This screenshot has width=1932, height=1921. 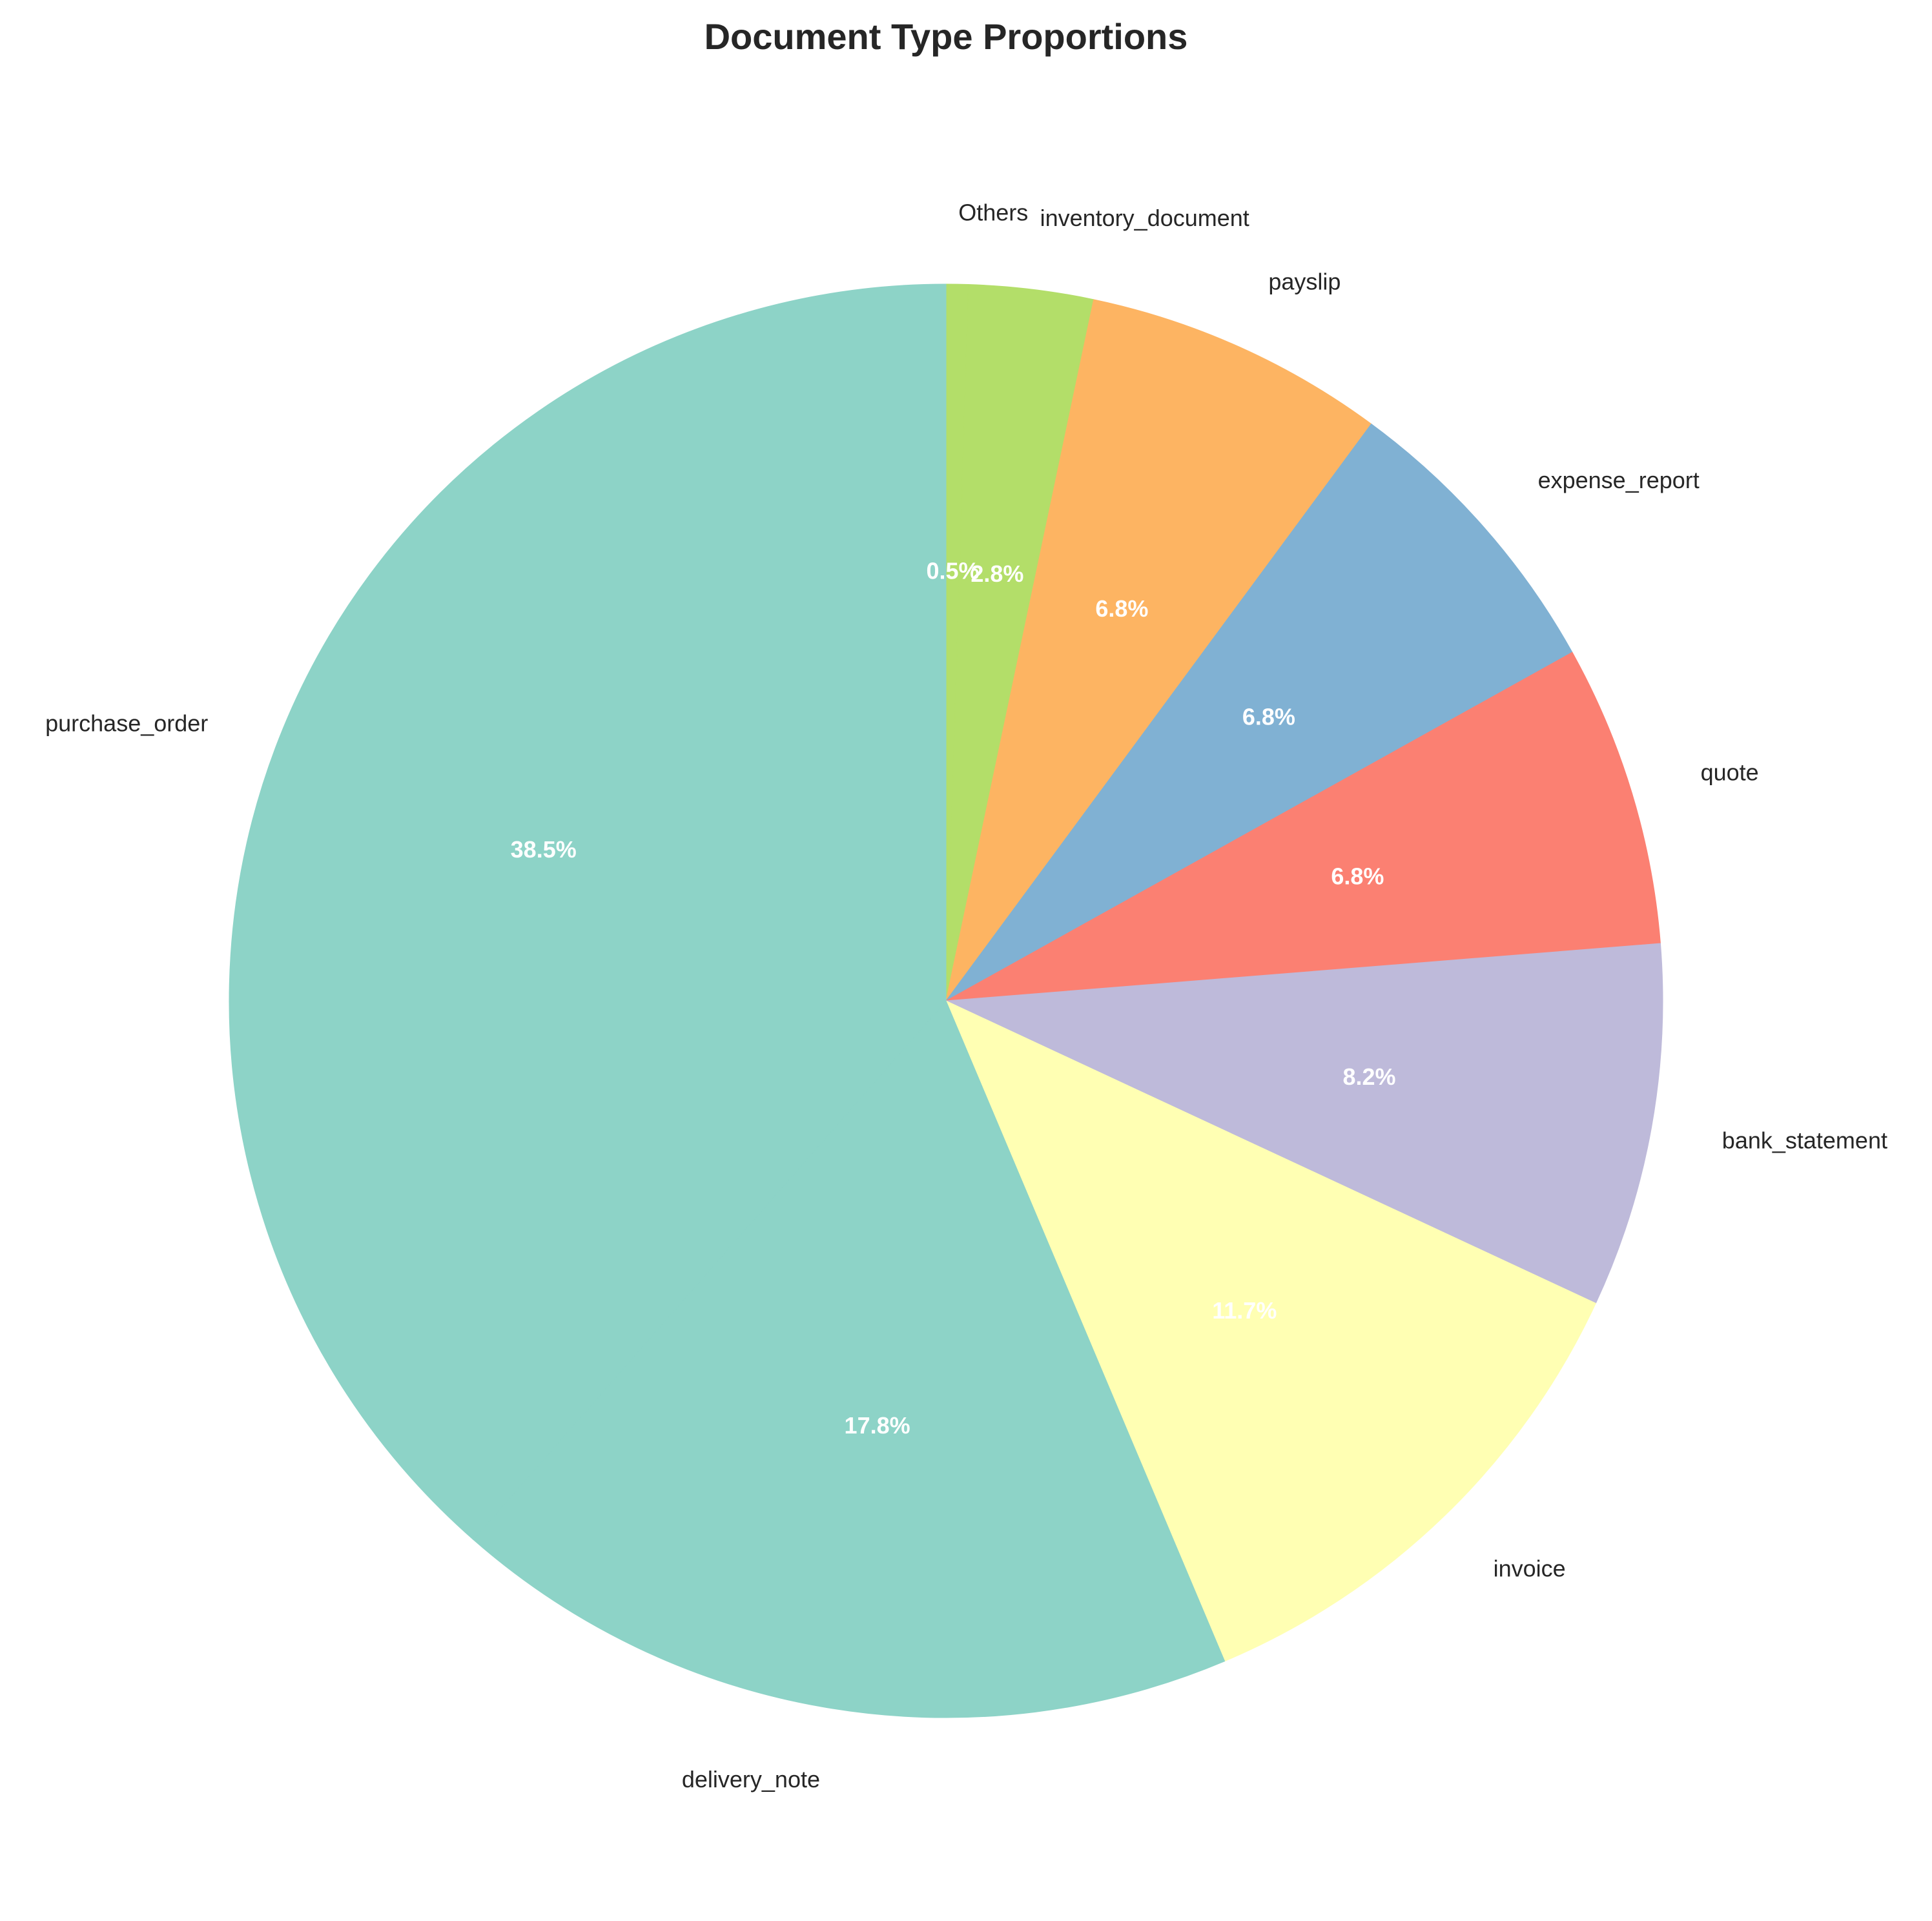 What do you see at coordinates (544, 849) in the screenshot?
I see `pie-percent-label-purchase-order: 38.5%` at bounding box center [544, 849].